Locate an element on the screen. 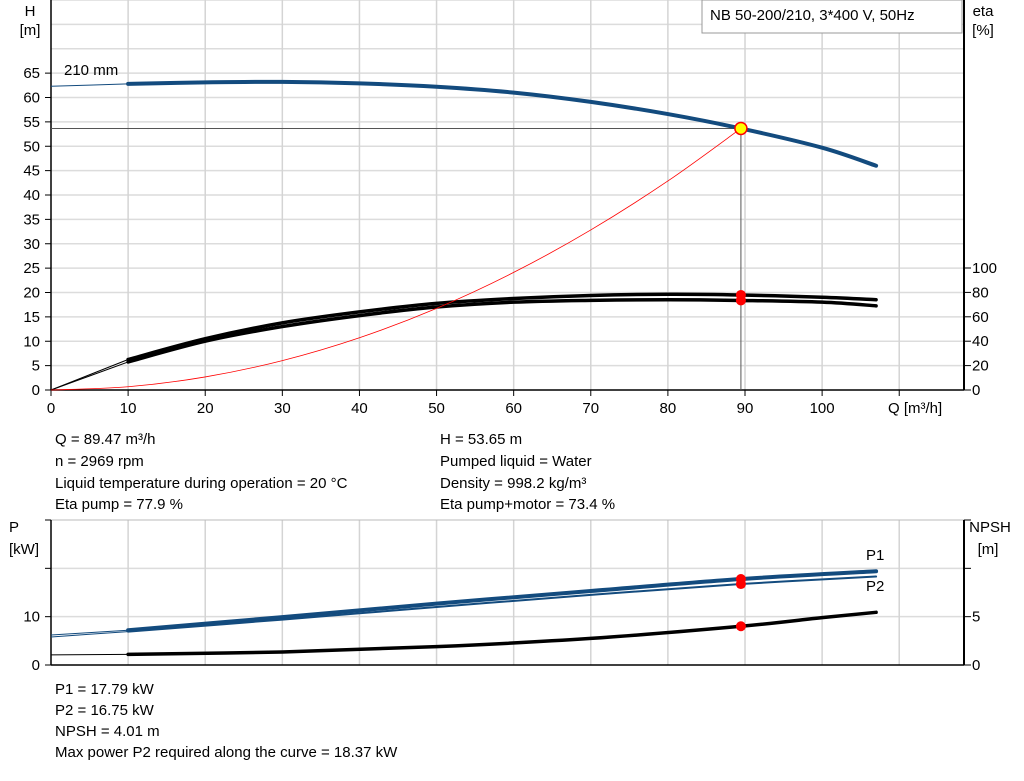 The image size is (1024, 781). p-tick-label: 0 is located at coordinates (36, 665).